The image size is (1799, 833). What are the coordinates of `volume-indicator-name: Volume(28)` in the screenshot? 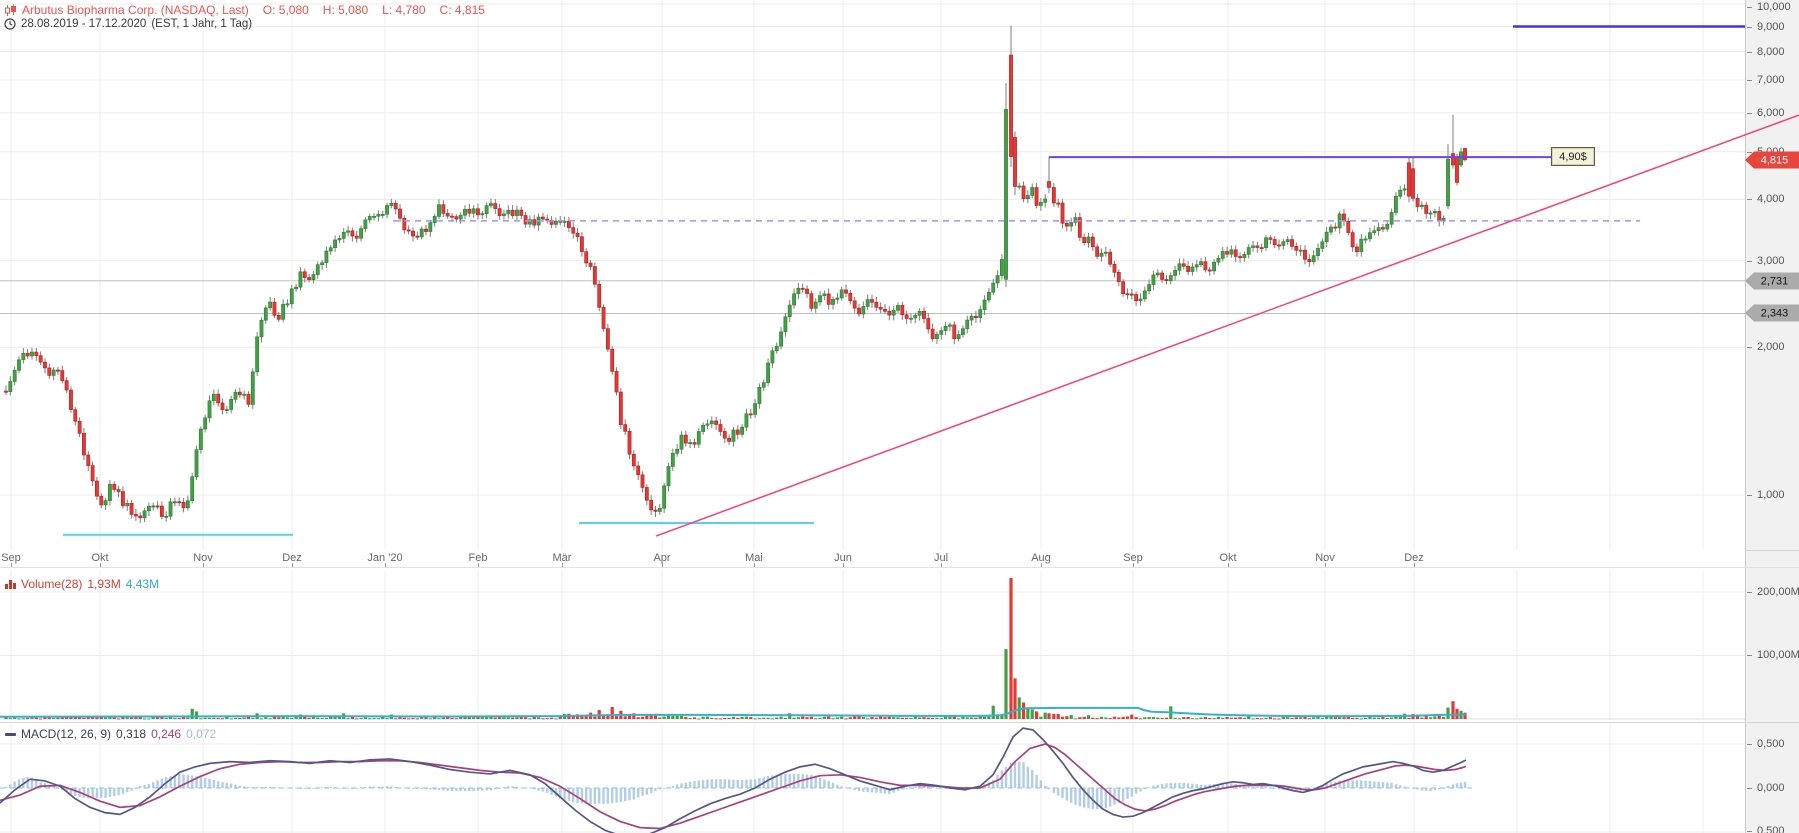 It's located at (52, 584).